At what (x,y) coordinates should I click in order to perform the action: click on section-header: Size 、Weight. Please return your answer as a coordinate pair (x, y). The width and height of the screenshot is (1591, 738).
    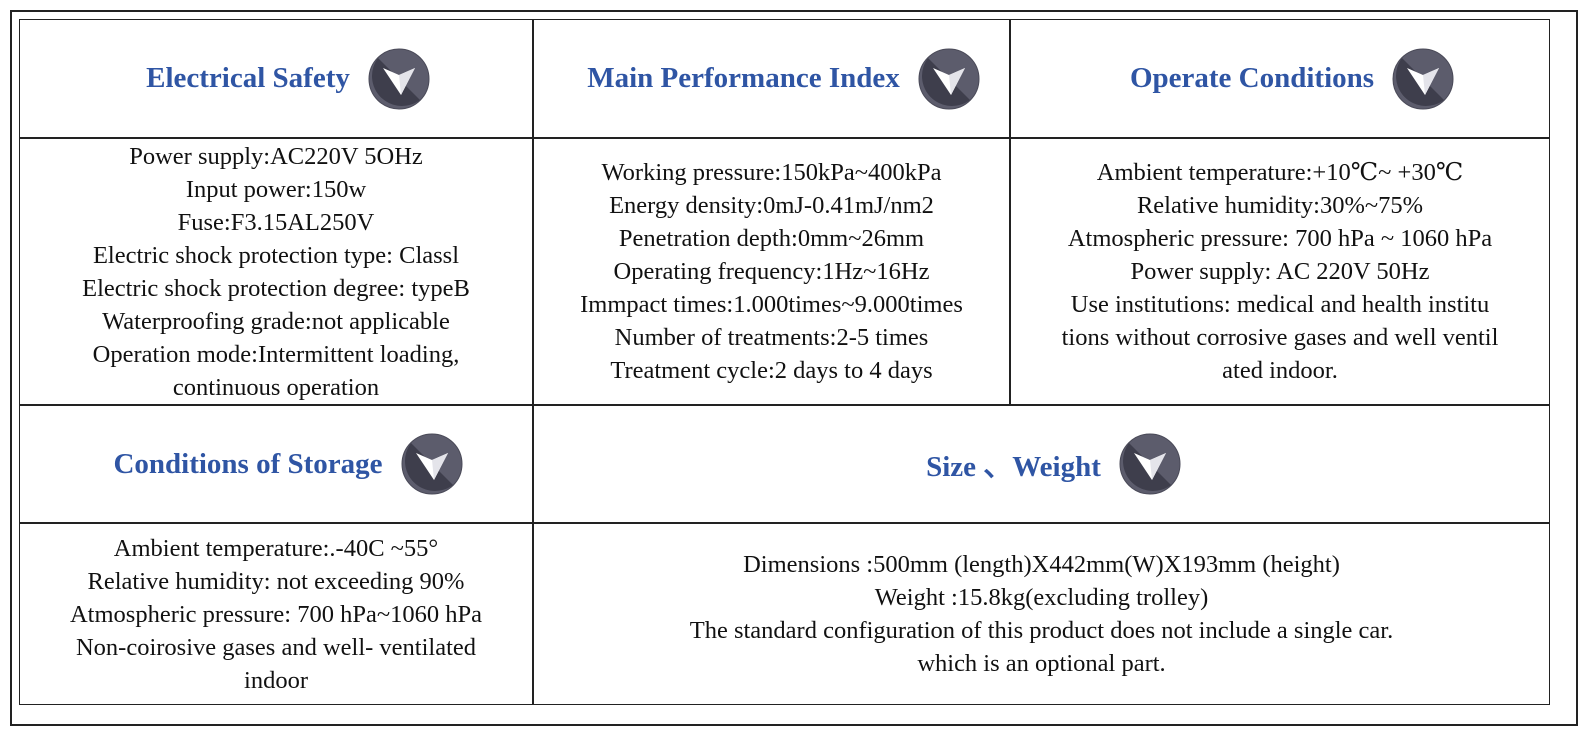
    Looking at the image, I should click on (1041, 464).